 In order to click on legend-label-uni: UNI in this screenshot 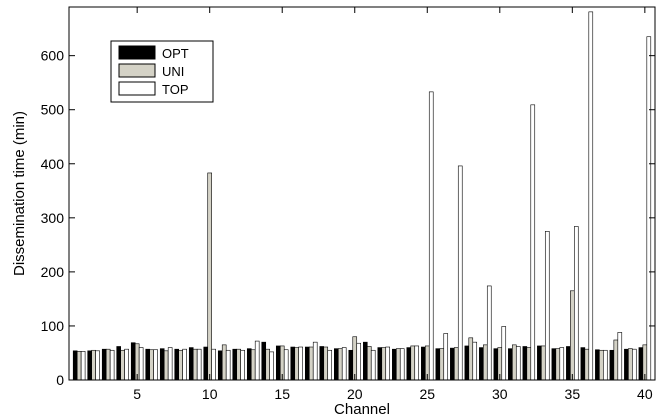, I will do `click(173, 71)`.